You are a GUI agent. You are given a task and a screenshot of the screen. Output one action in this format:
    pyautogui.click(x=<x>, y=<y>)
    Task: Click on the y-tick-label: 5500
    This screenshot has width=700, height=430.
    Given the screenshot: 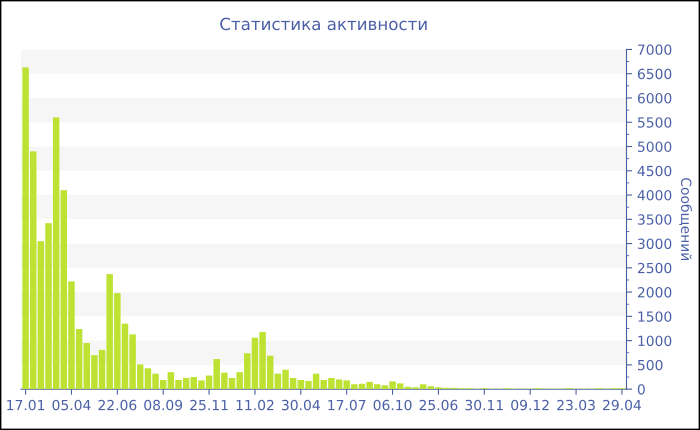 What is the action you would take?
    pyautogui.click(x=655, y=122)
    